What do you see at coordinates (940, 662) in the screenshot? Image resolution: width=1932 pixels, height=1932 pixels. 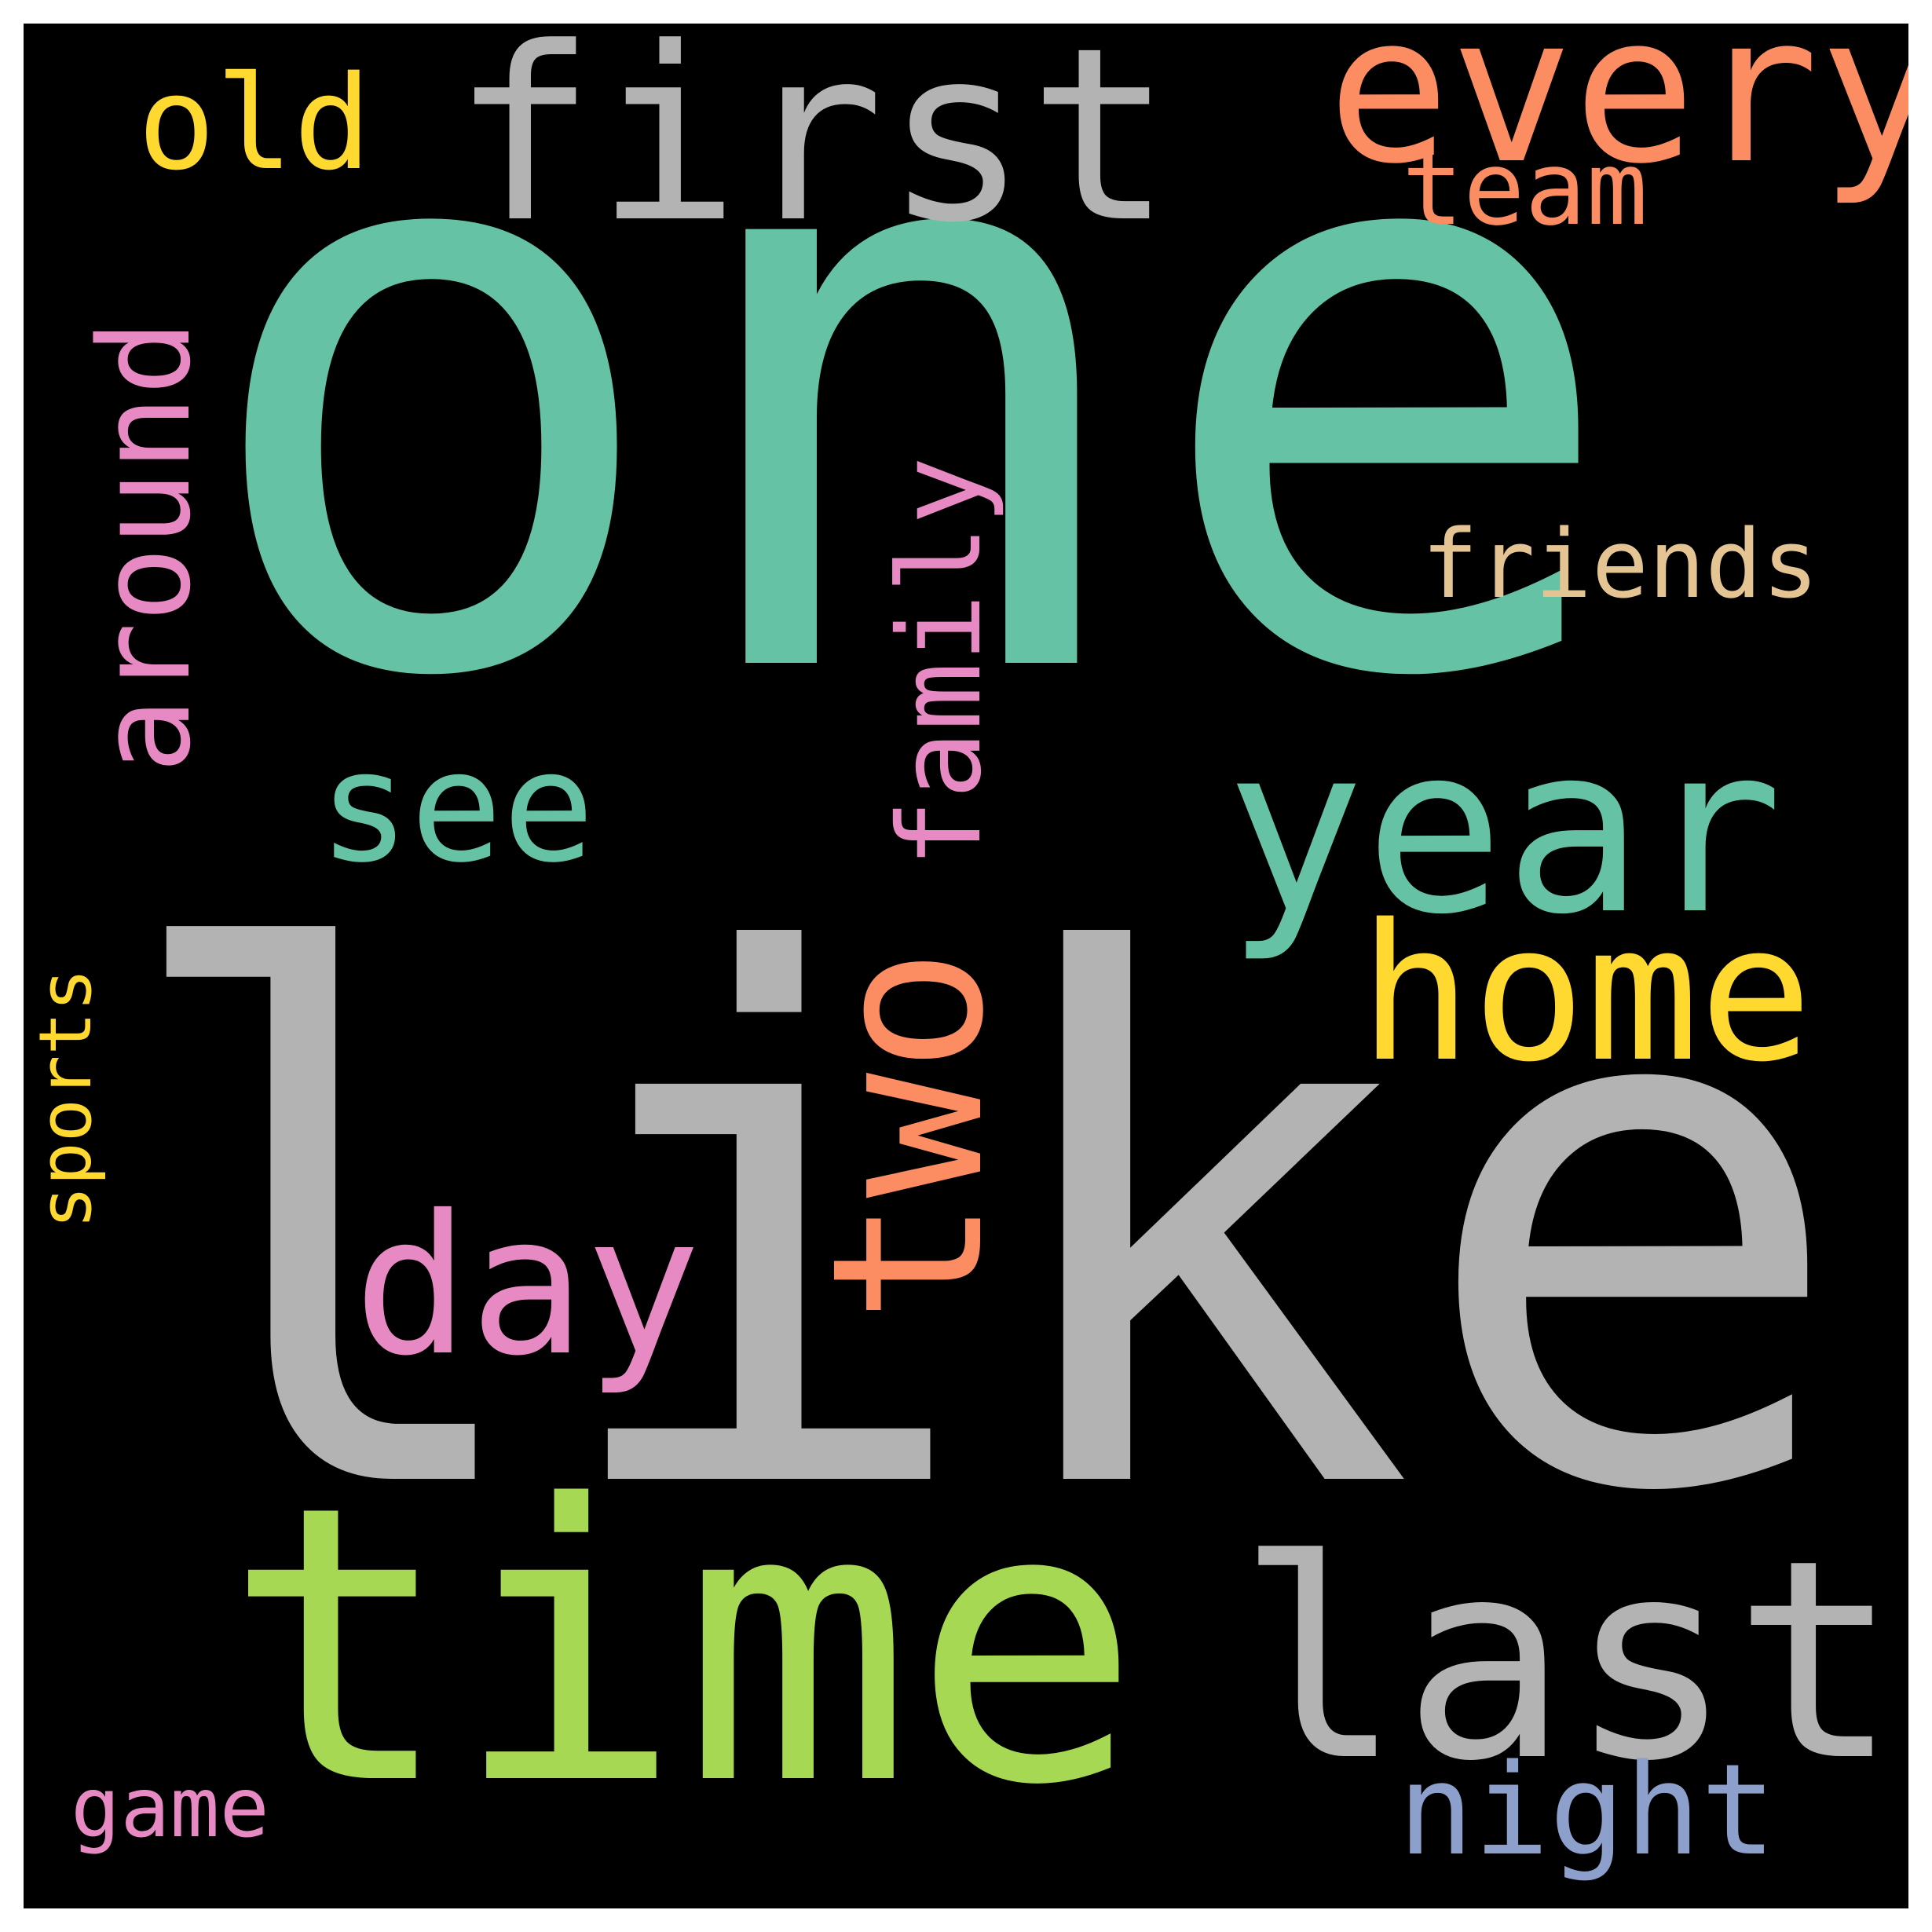 I see `word-family: family` at bounding box center [940, 662].